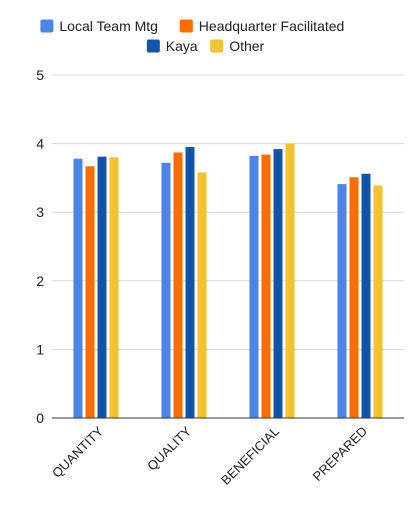 The height and width of the screenshot is (512, 414). What do you see at coordinates (108, 26) in the screenshot?
I see `legend-label: Local Team Mtg` at bounding box center [108, 26].